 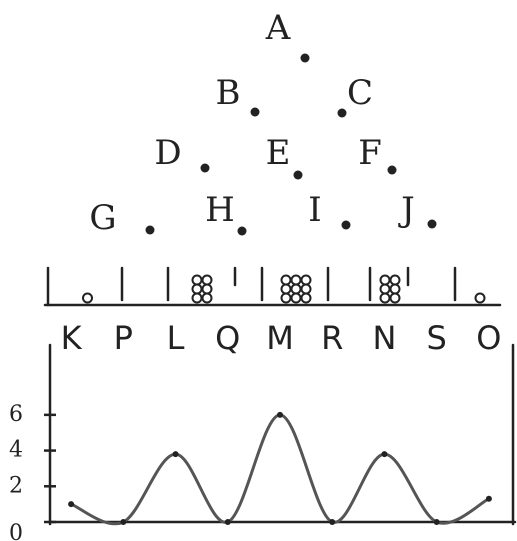 What do you see at coordinates (167, 153) in the screenshot?
I see `node-label: D` at bounding box center [167, 153].